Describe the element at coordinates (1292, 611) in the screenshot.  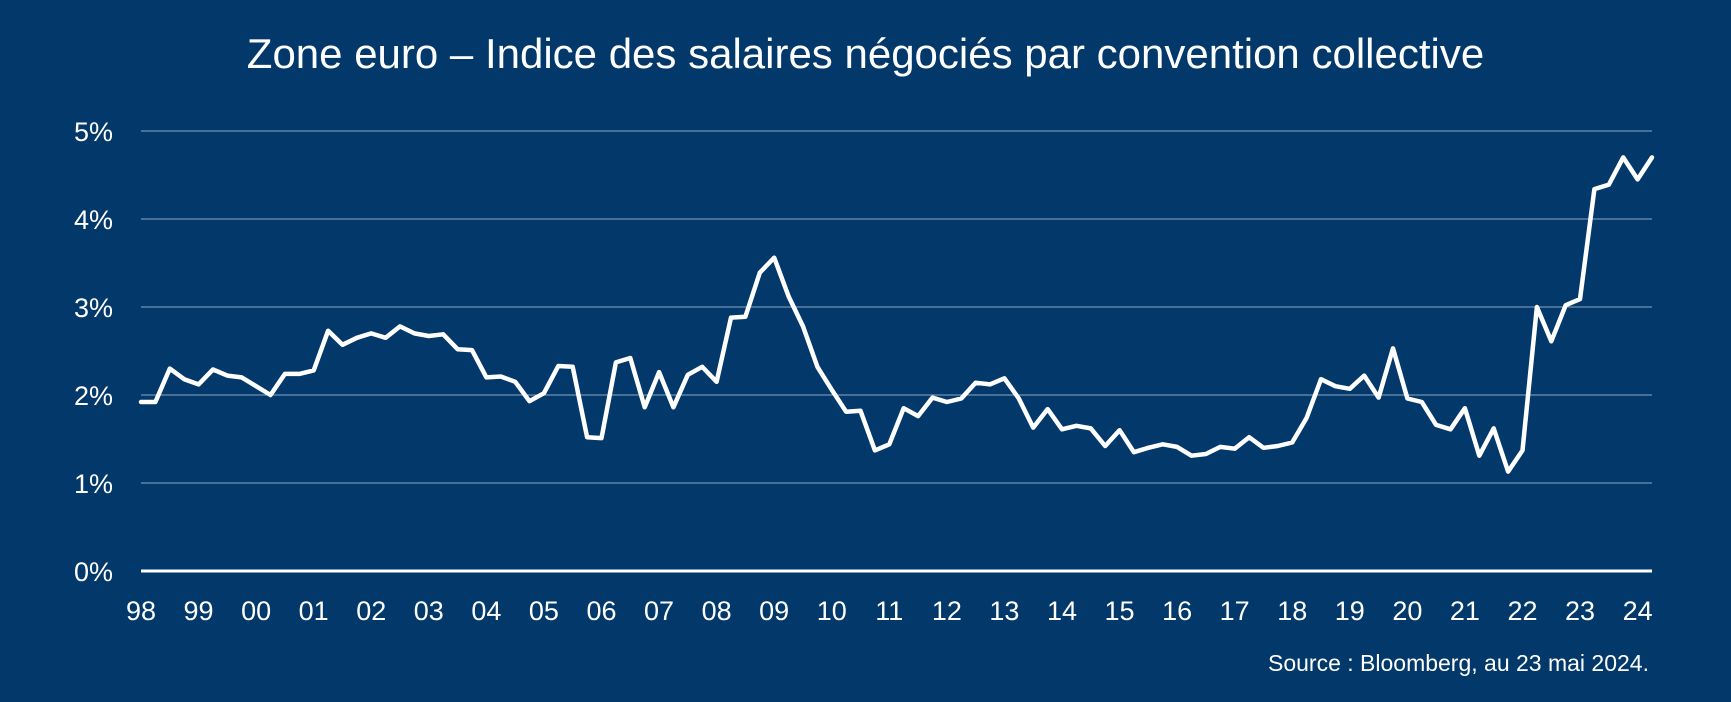
I see `x-tick-label: 18` at that location.